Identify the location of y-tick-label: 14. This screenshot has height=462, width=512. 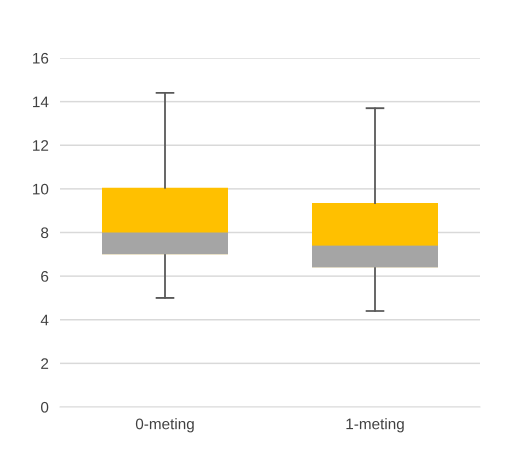
(40, 102).